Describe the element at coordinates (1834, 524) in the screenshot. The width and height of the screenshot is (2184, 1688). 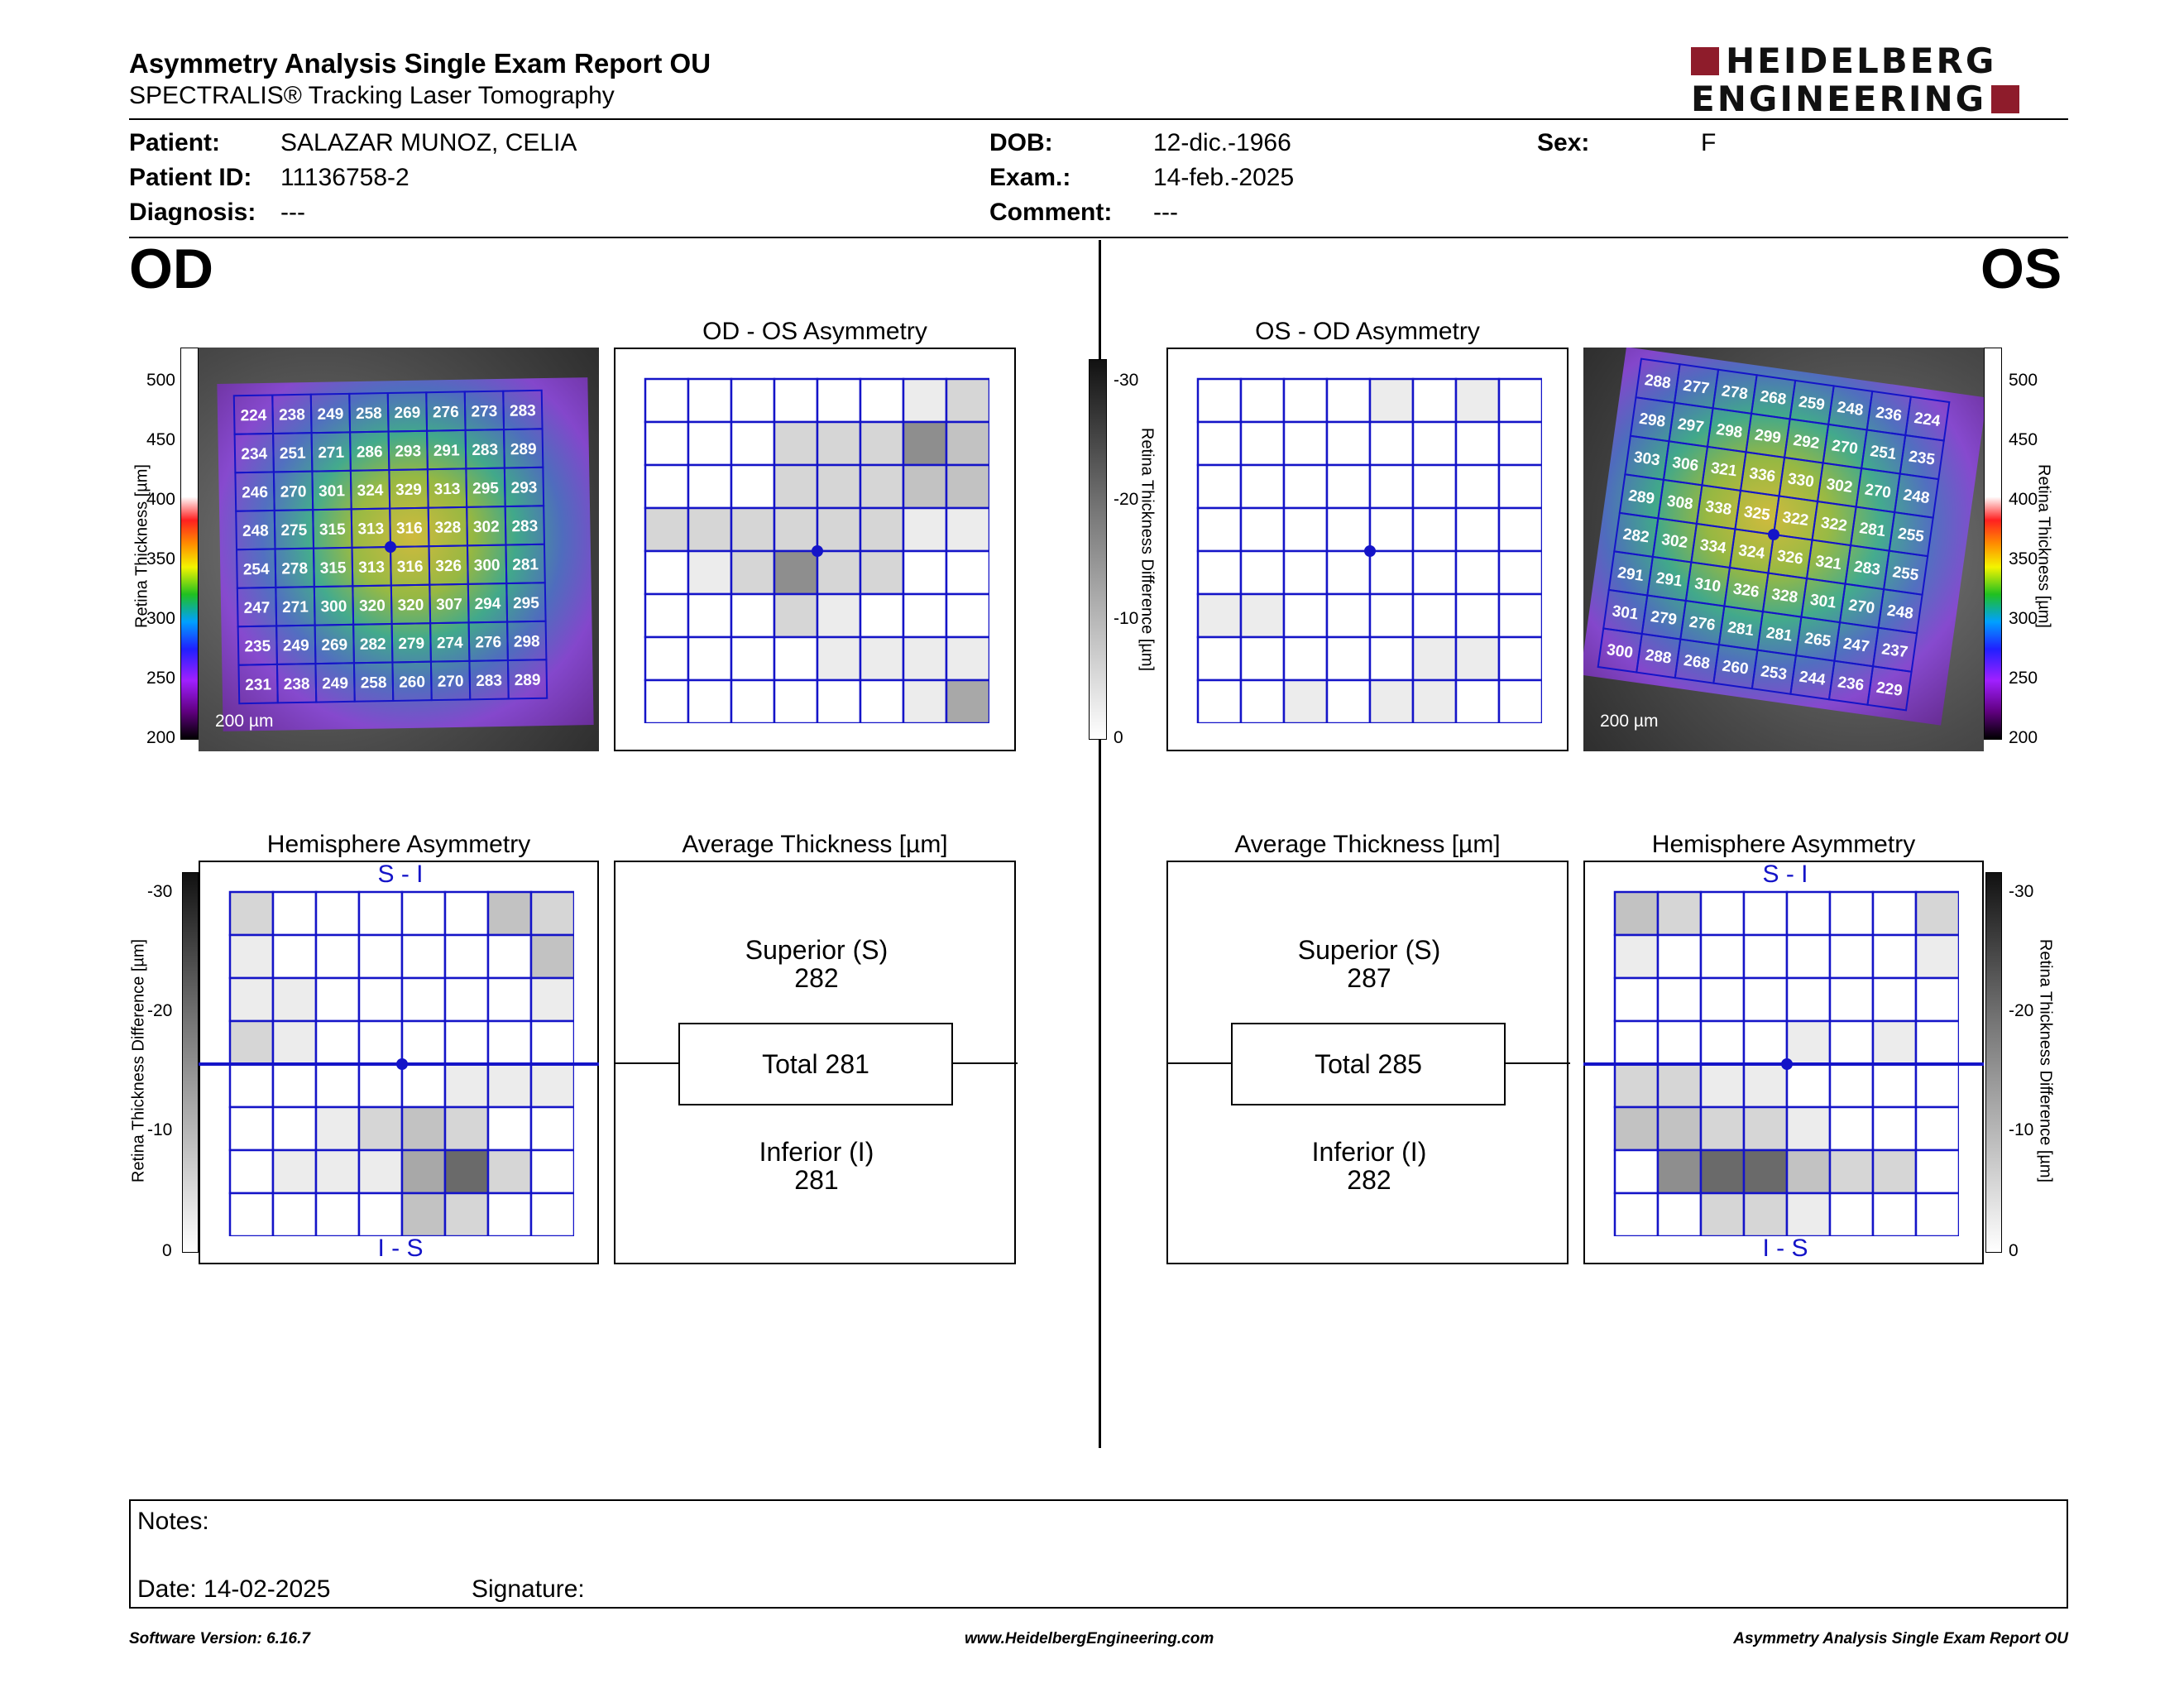
I see `thickness-value: 322` at that location.